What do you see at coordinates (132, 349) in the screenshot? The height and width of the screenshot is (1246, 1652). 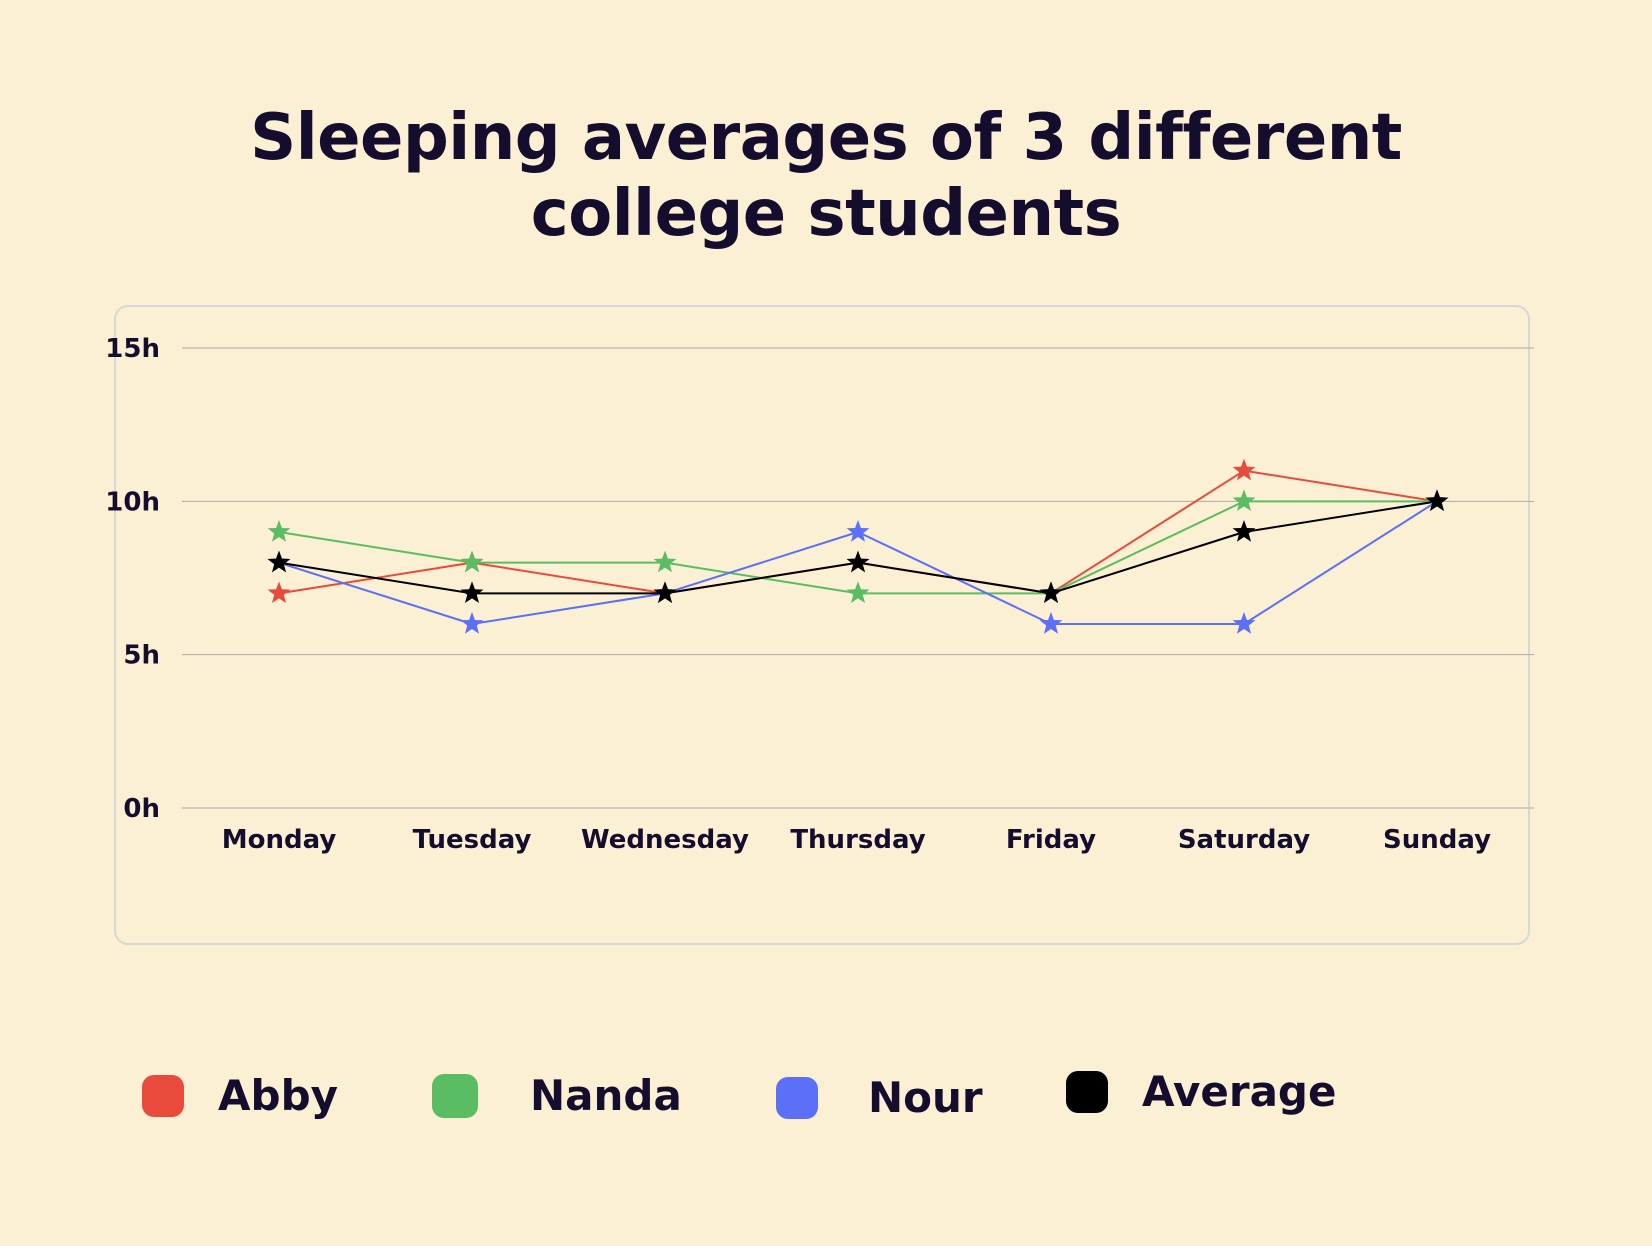 I see `y-tick-label-15h: 15h` at bounding box center [132, 349].